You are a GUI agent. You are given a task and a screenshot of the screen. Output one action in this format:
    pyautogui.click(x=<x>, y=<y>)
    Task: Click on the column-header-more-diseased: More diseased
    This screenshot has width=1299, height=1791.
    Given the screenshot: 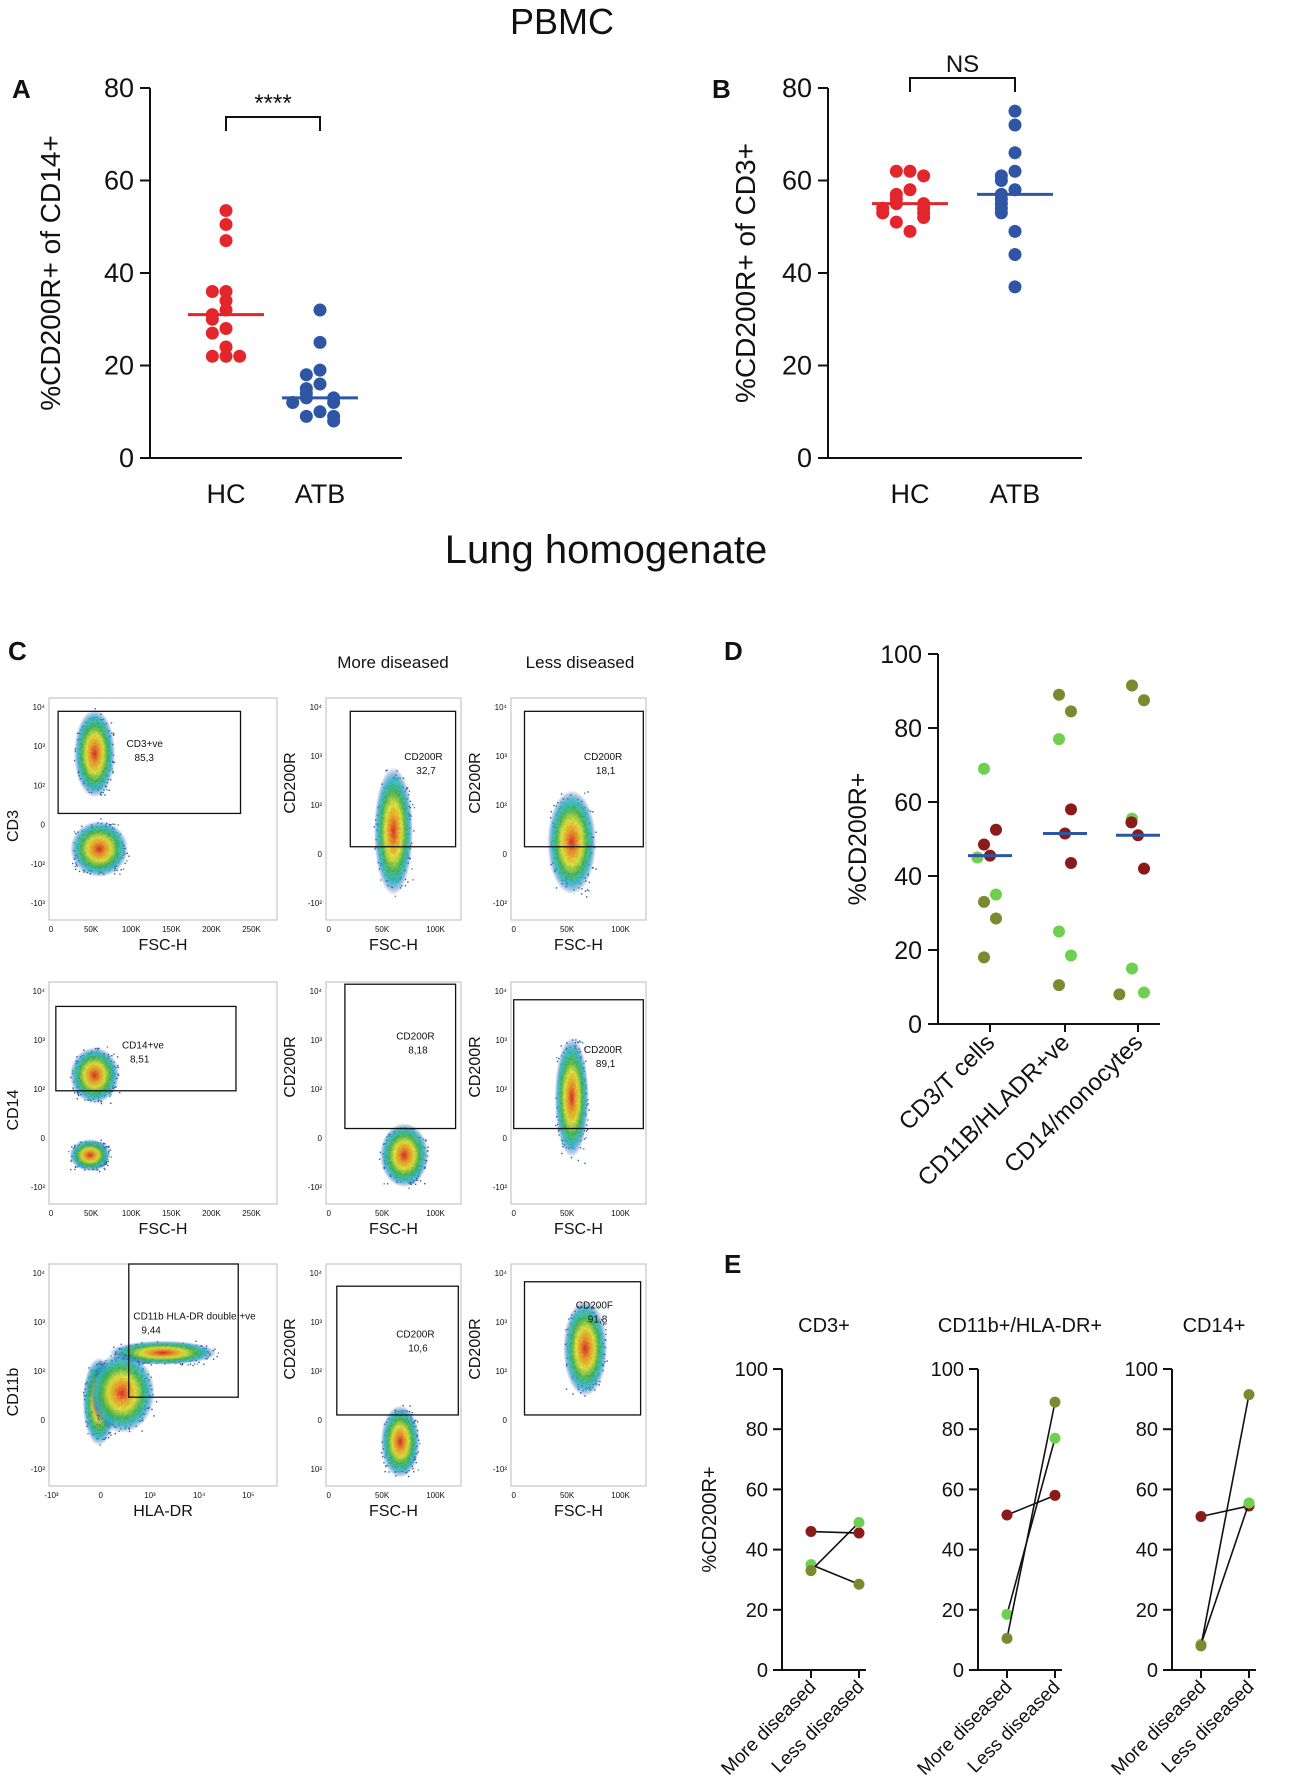 What is the action you would take?
    pyautogui.click(x=393, y=662)
    